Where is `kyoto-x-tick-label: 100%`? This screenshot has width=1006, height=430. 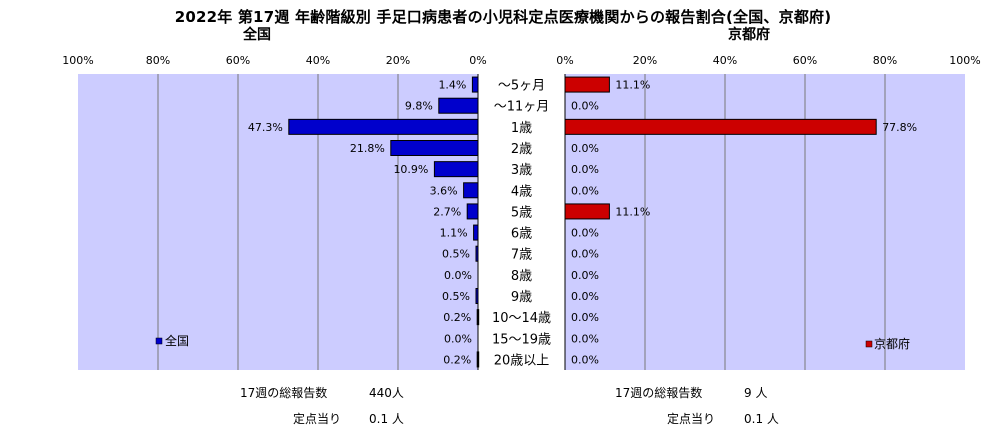 kyoto-x-tick-label: 100% is located at coordinates (964, 60).